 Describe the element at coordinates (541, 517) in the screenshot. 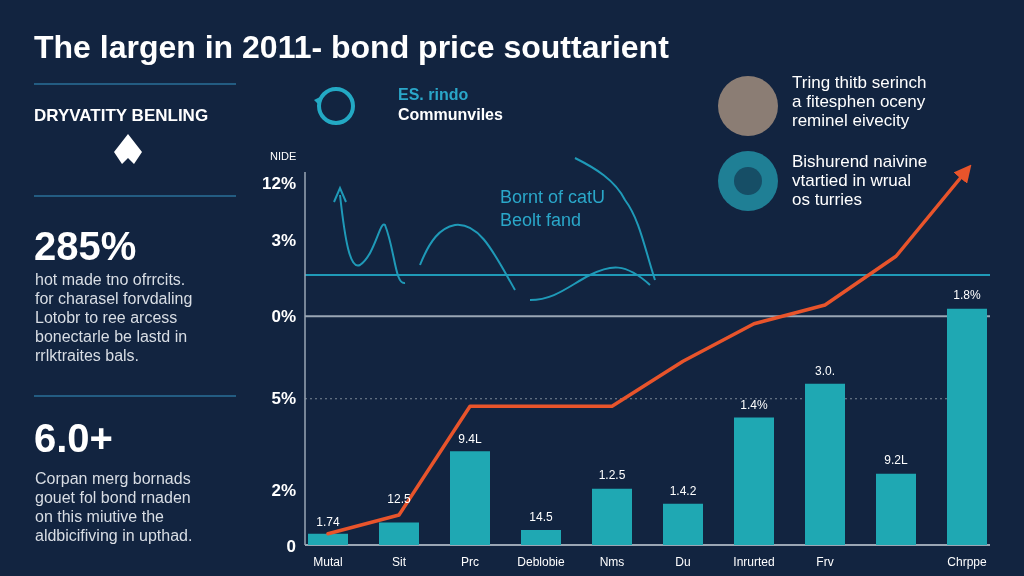

I see `annotation: 14.5` at that location.